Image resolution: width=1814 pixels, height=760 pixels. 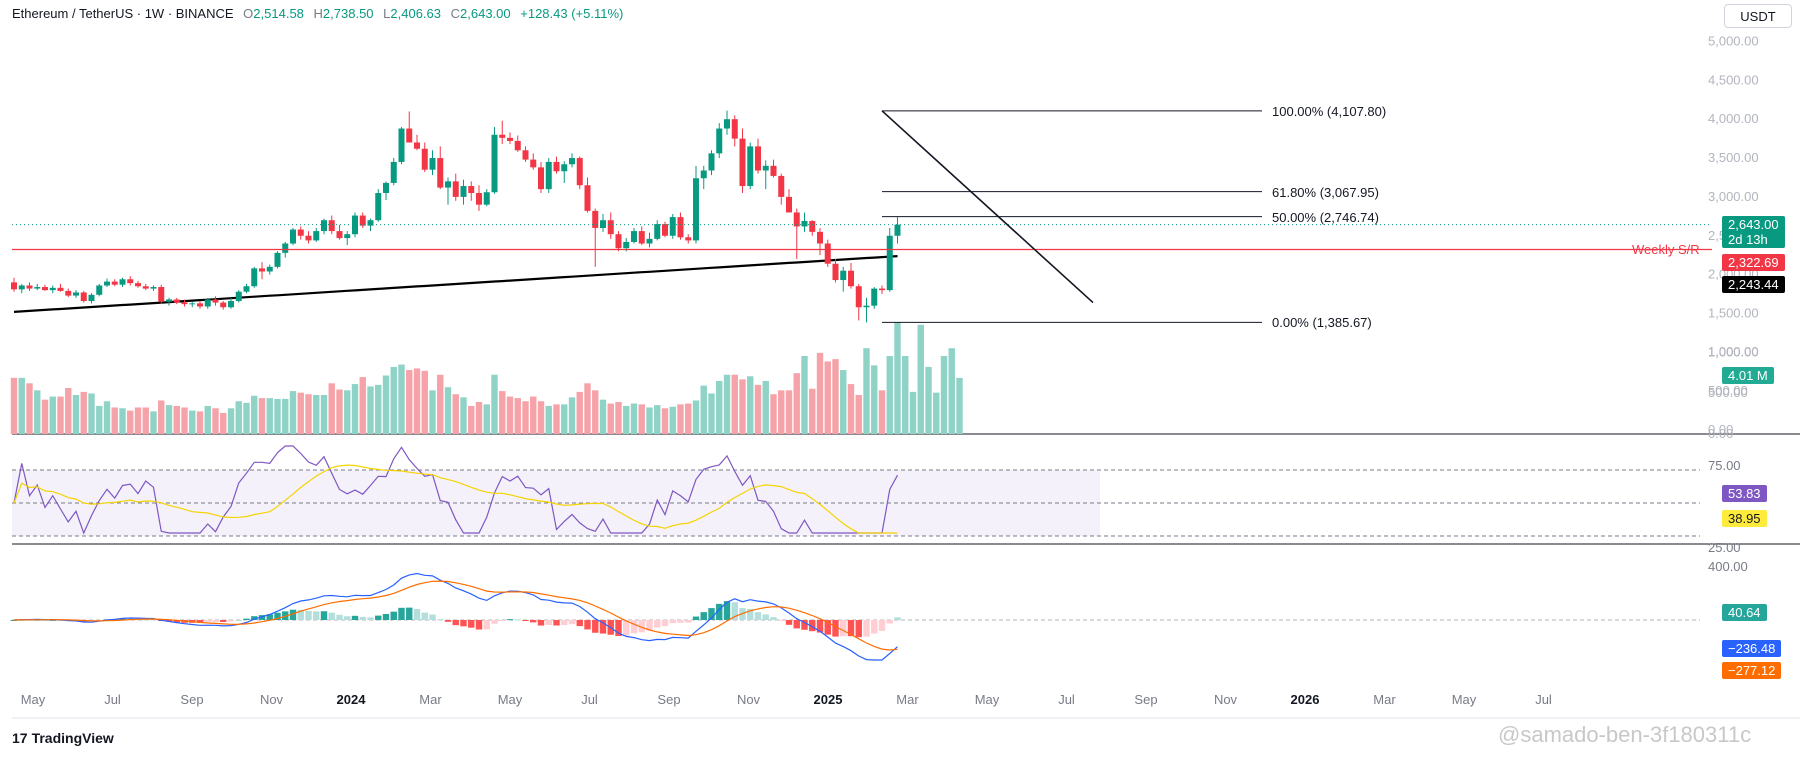 I want to click on tradingview-logo: 17 TradingView, so click(x=63, y=738).